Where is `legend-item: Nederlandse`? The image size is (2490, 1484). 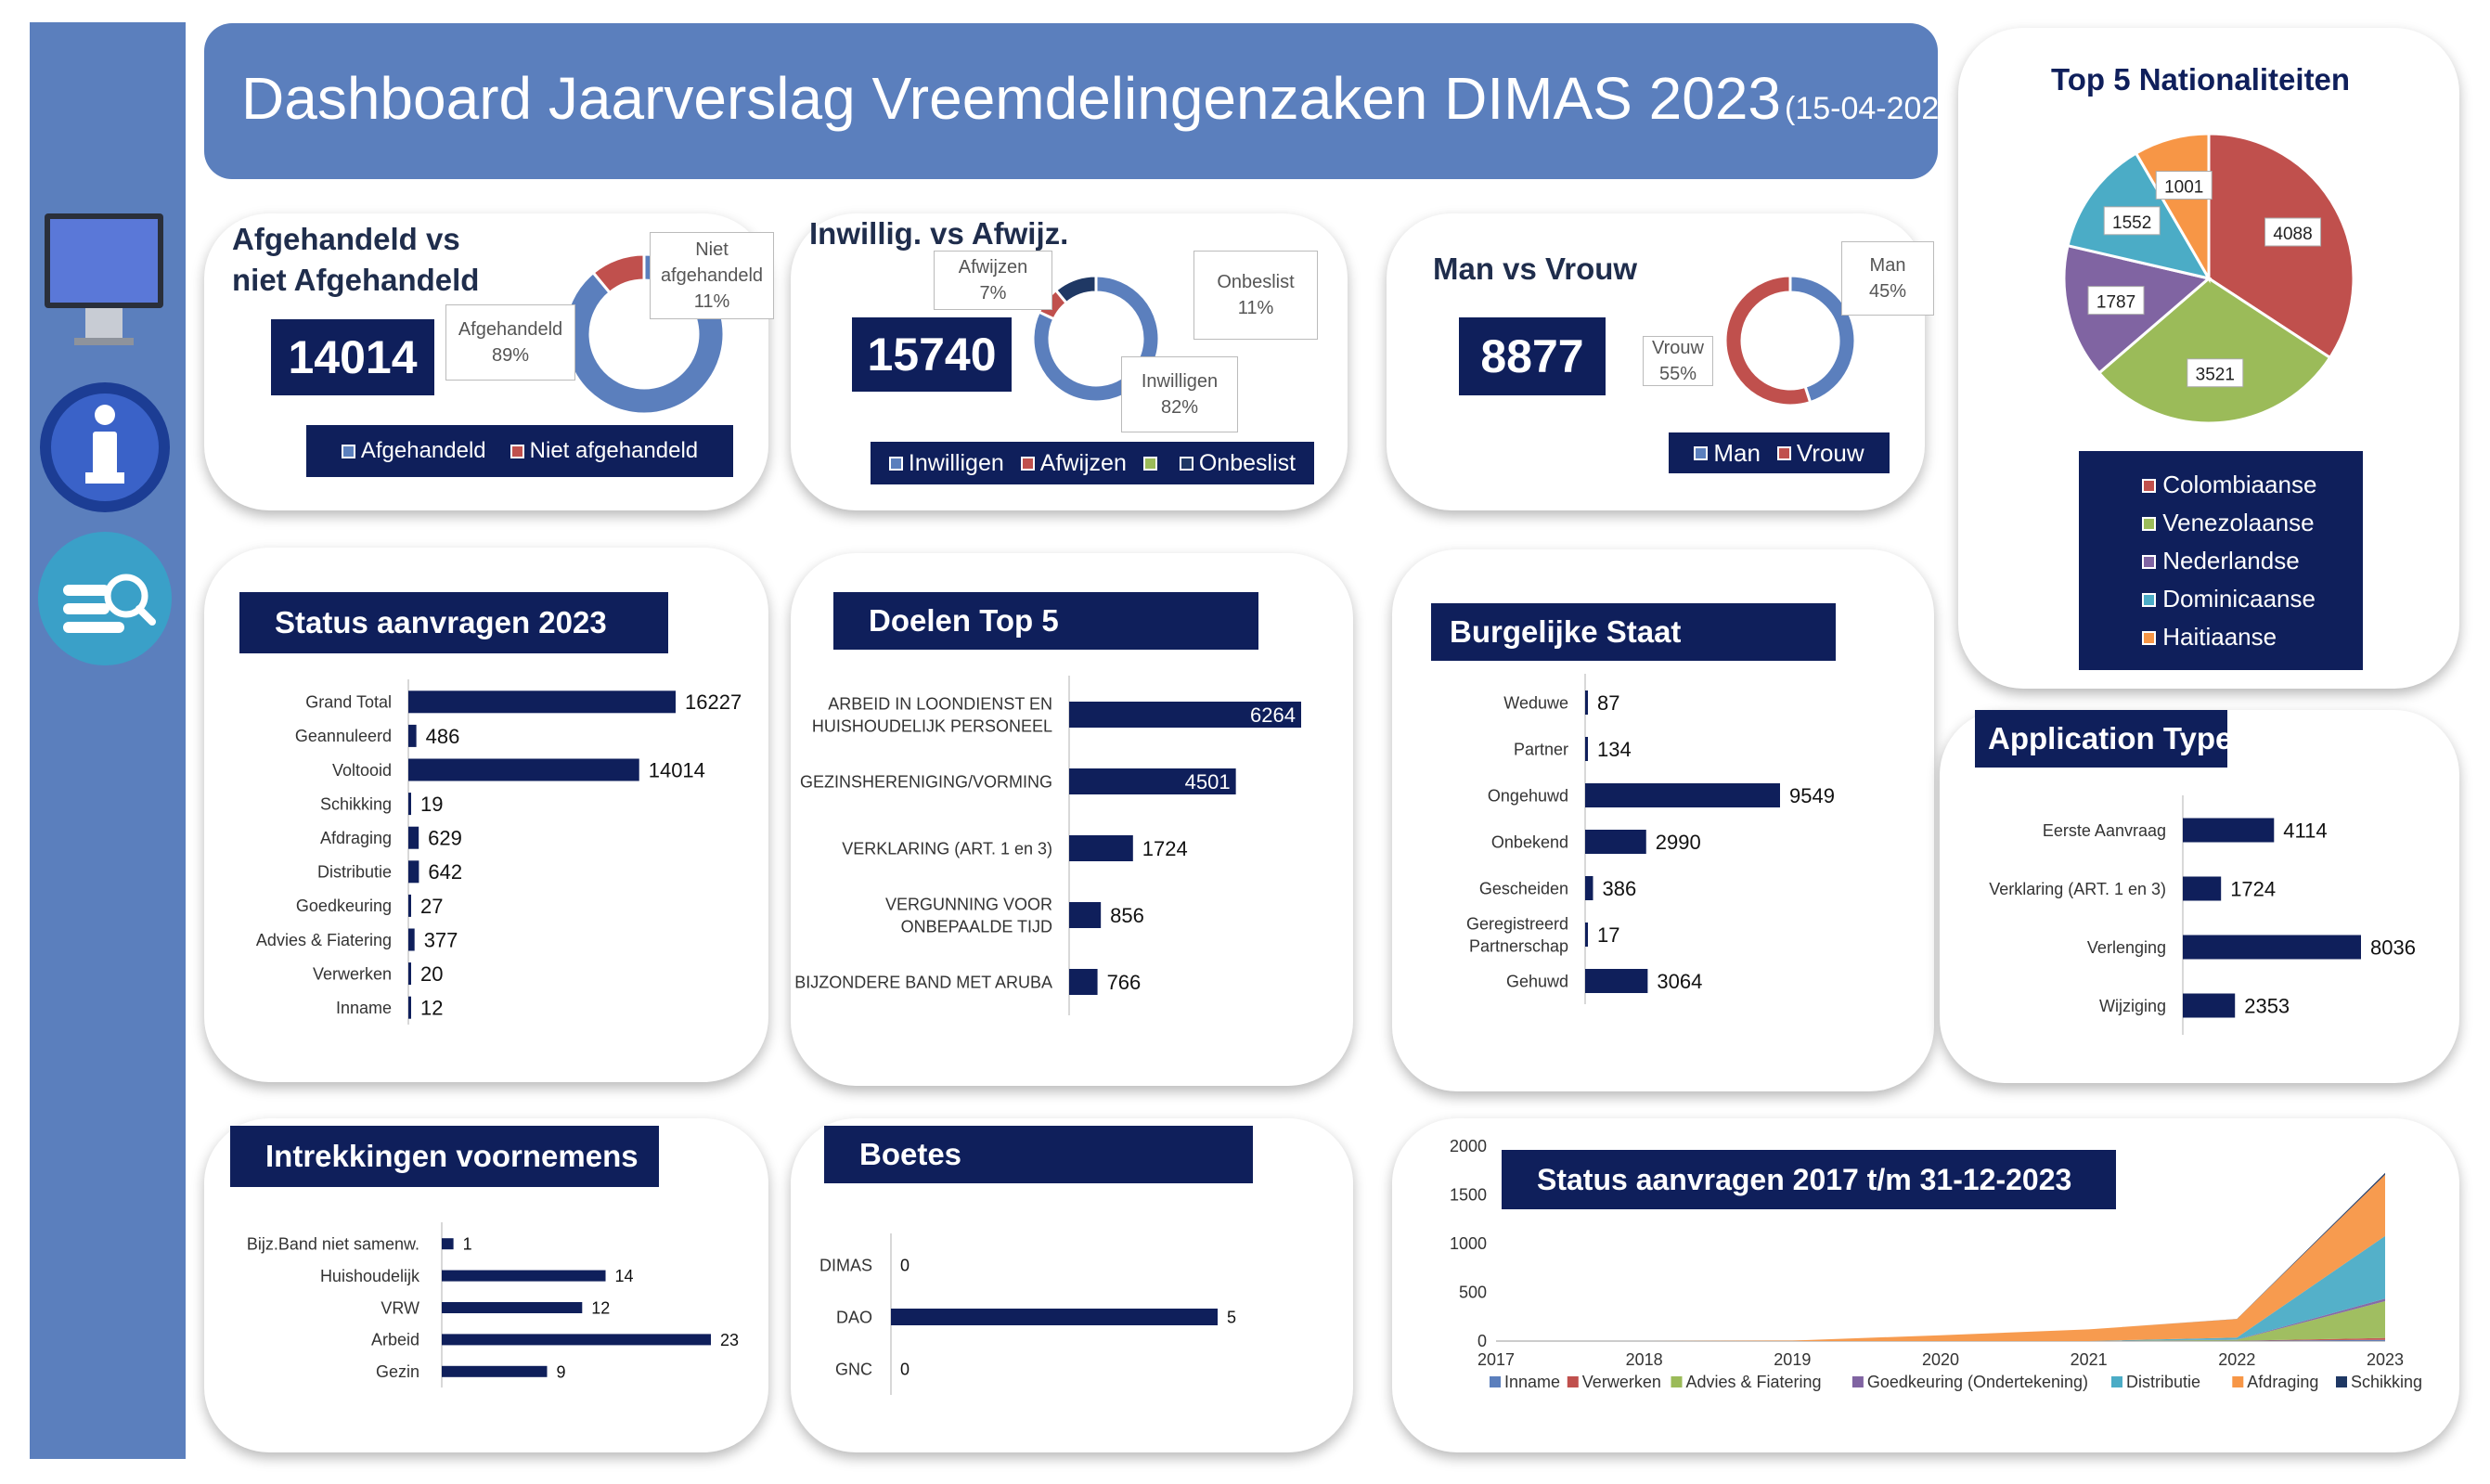 legend-item: Nederlandse is located at coordinates (2252, 561).